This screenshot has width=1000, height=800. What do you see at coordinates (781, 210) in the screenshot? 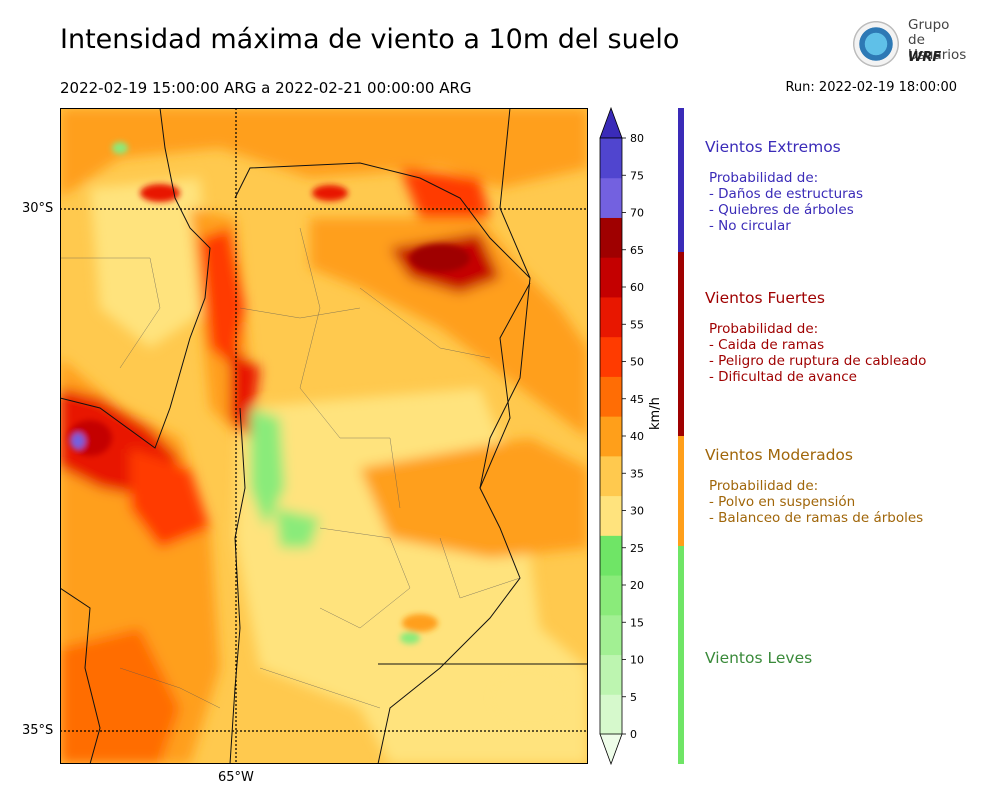
I see `category-line: - Quiebres de árboles` at bounding box center [781, 210].